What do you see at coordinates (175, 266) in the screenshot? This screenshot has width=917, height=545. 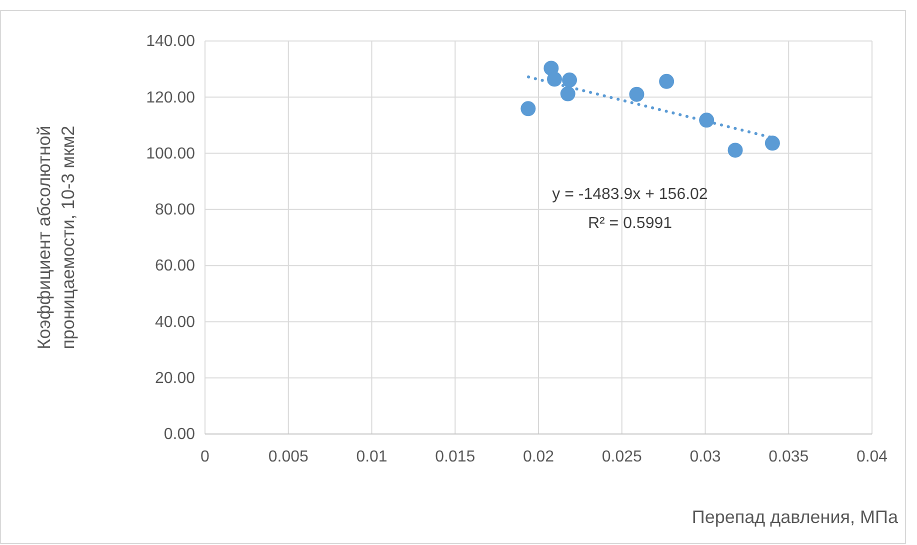 I see `y-tick-label: 60.00` at bounding box center [175, 266].